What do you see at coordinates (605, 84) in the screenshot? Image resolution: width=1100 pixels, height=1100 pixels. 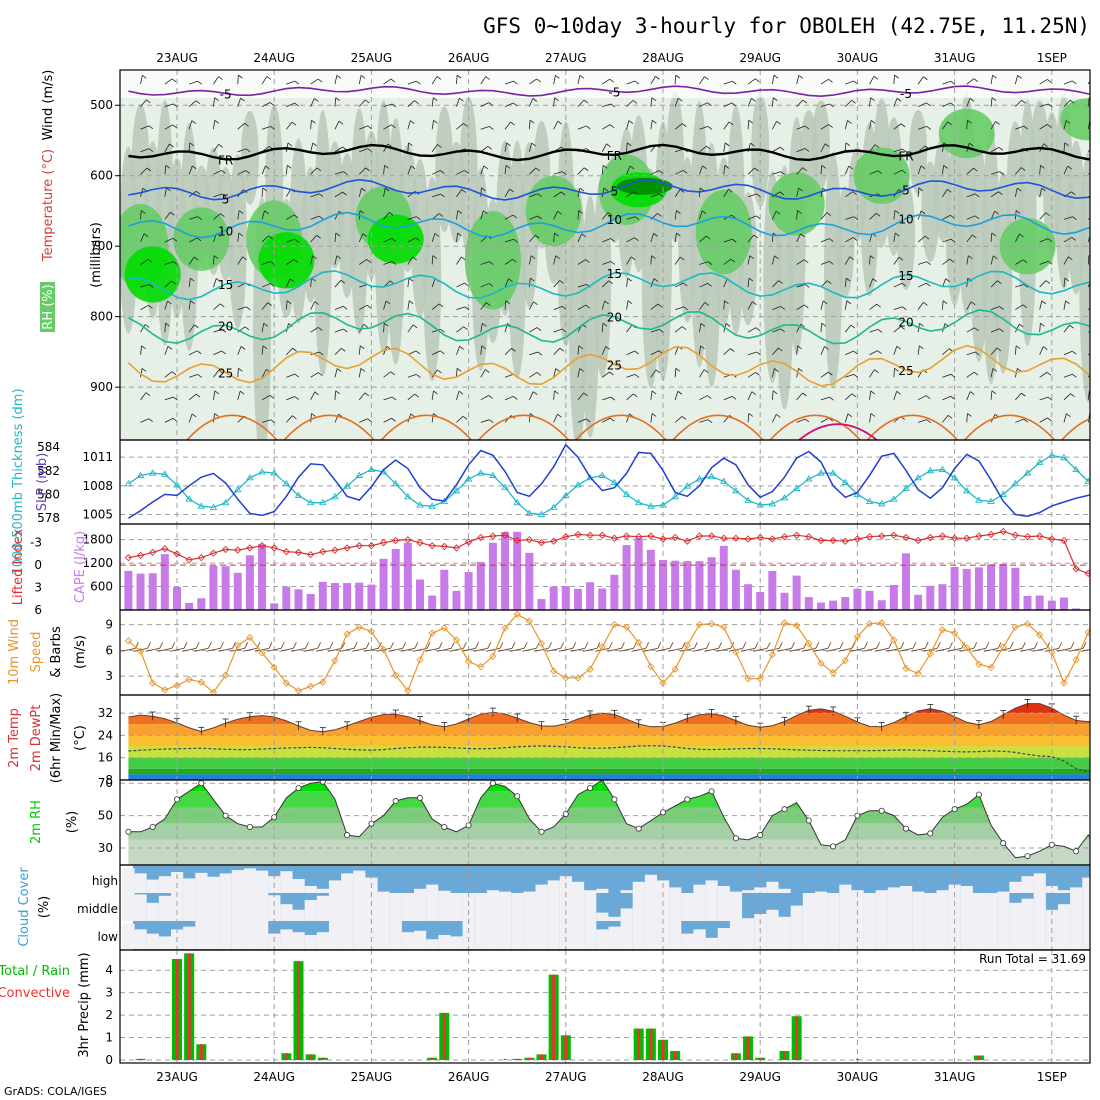 I see `rh-shade-dry` at bounding box center [605, 84].